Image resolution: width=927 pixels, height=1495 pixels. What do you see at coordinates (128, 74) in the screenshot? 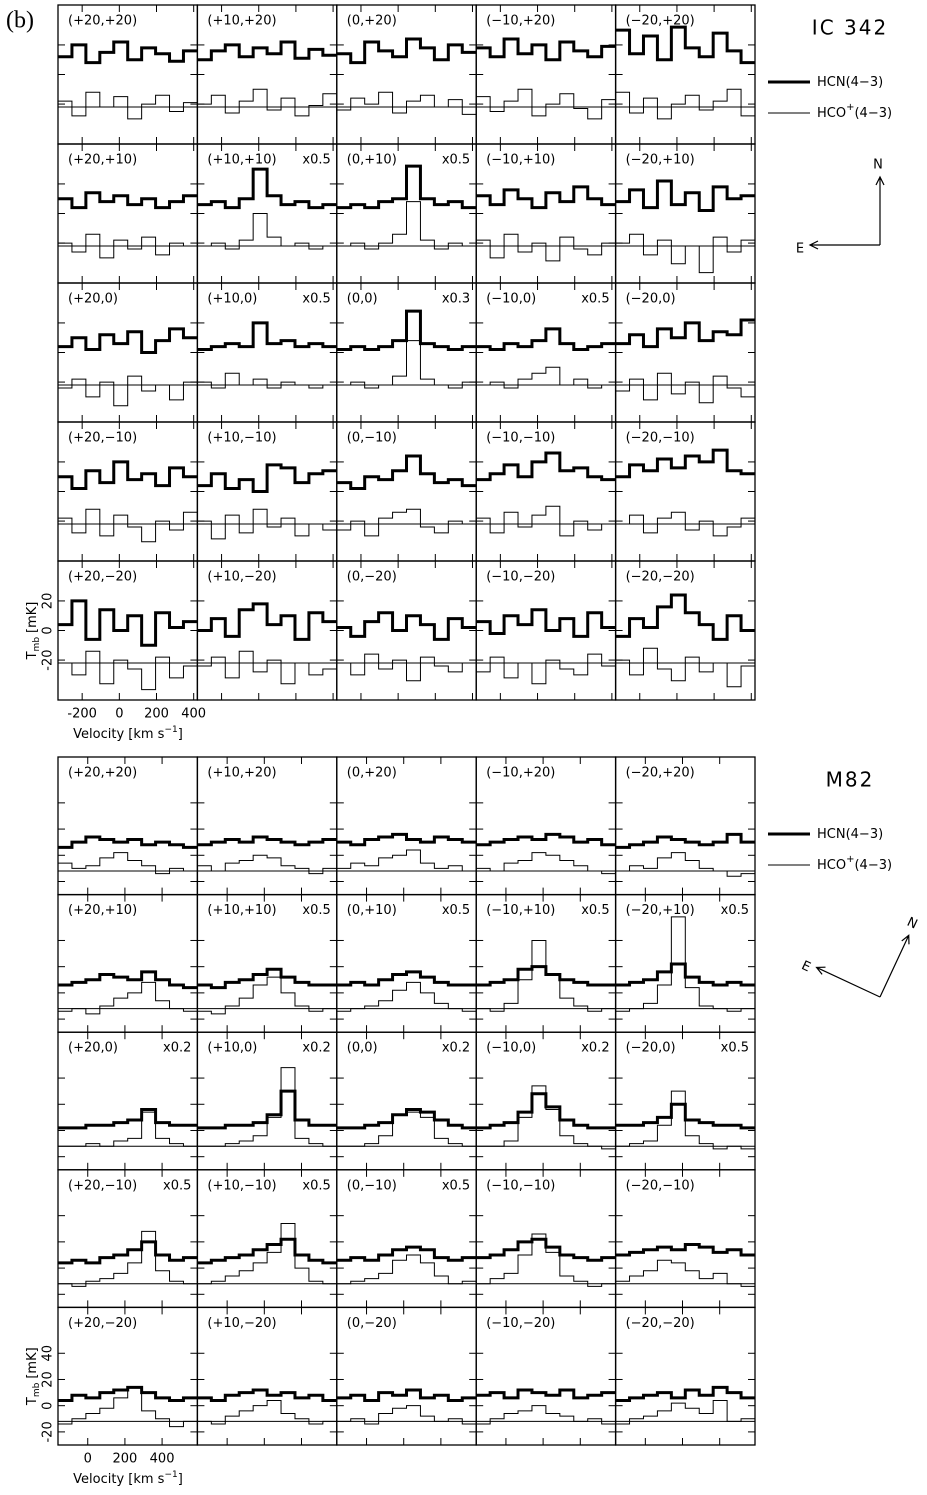
I see `panel: (+20,+20)` at bounding box center [128, 74].